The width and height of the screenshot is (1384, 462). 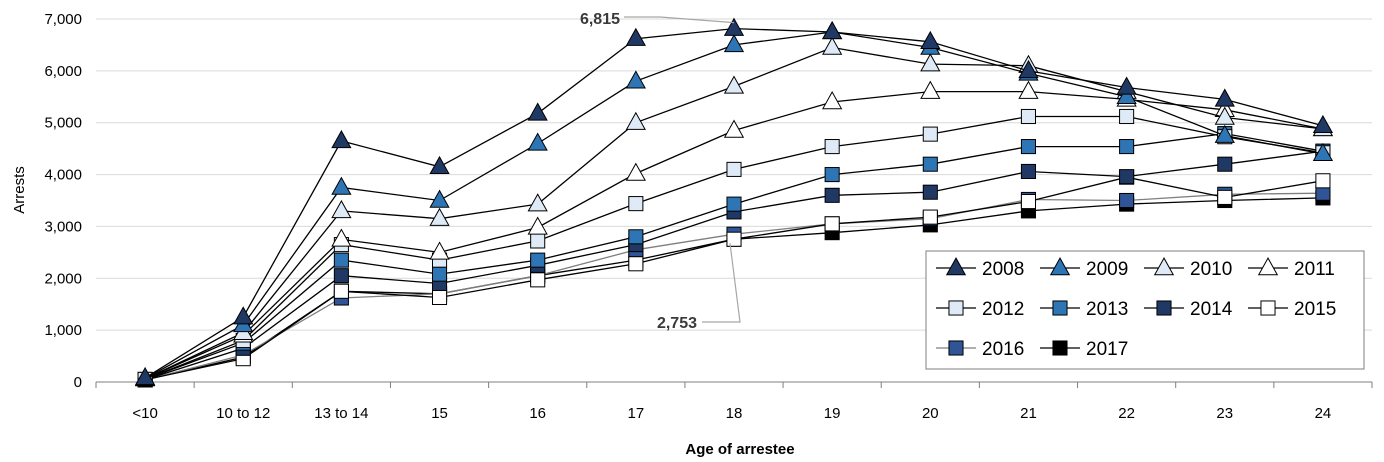 I want to click on legend-marker-2013, so click(x=1060, y=308).